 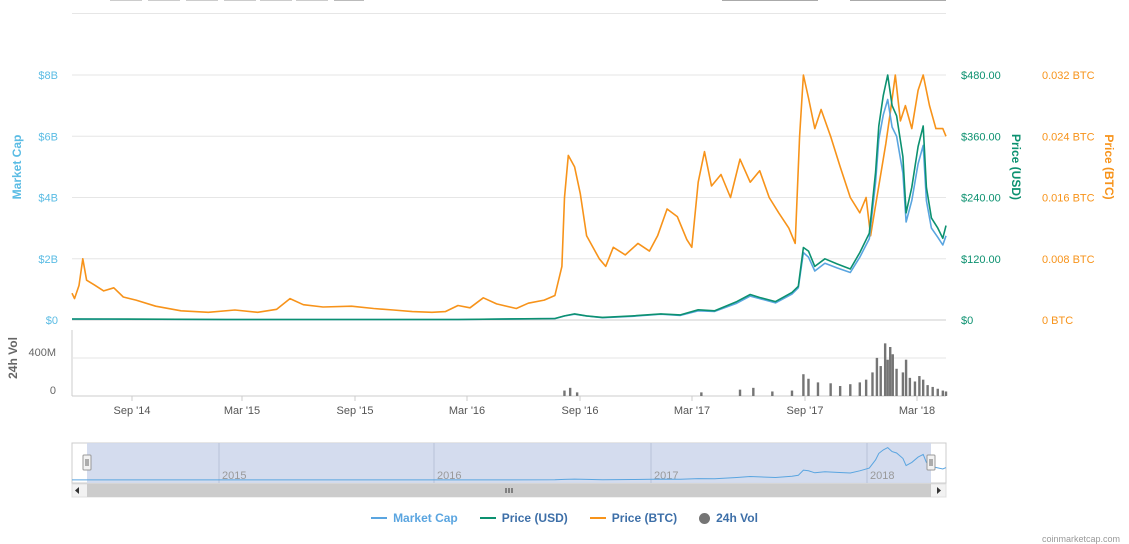 I want to click on navigator-year-label: 2017, so click(x=666, y=476).